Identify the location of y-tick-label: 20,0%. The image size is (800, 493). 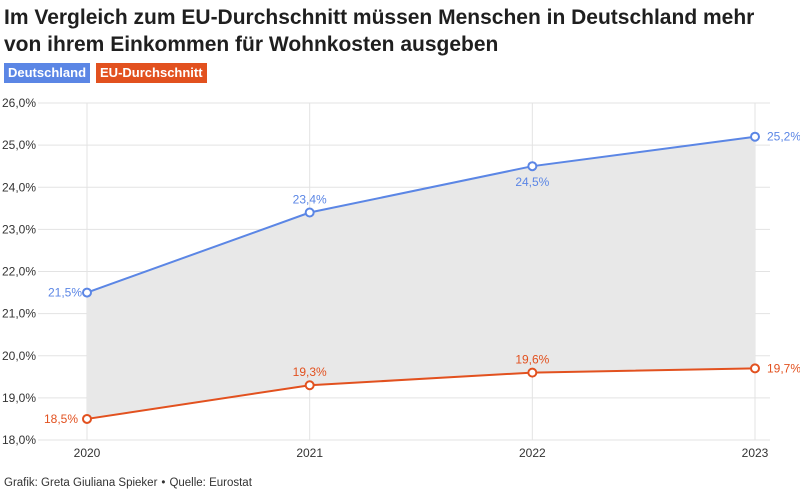
(19, 356).